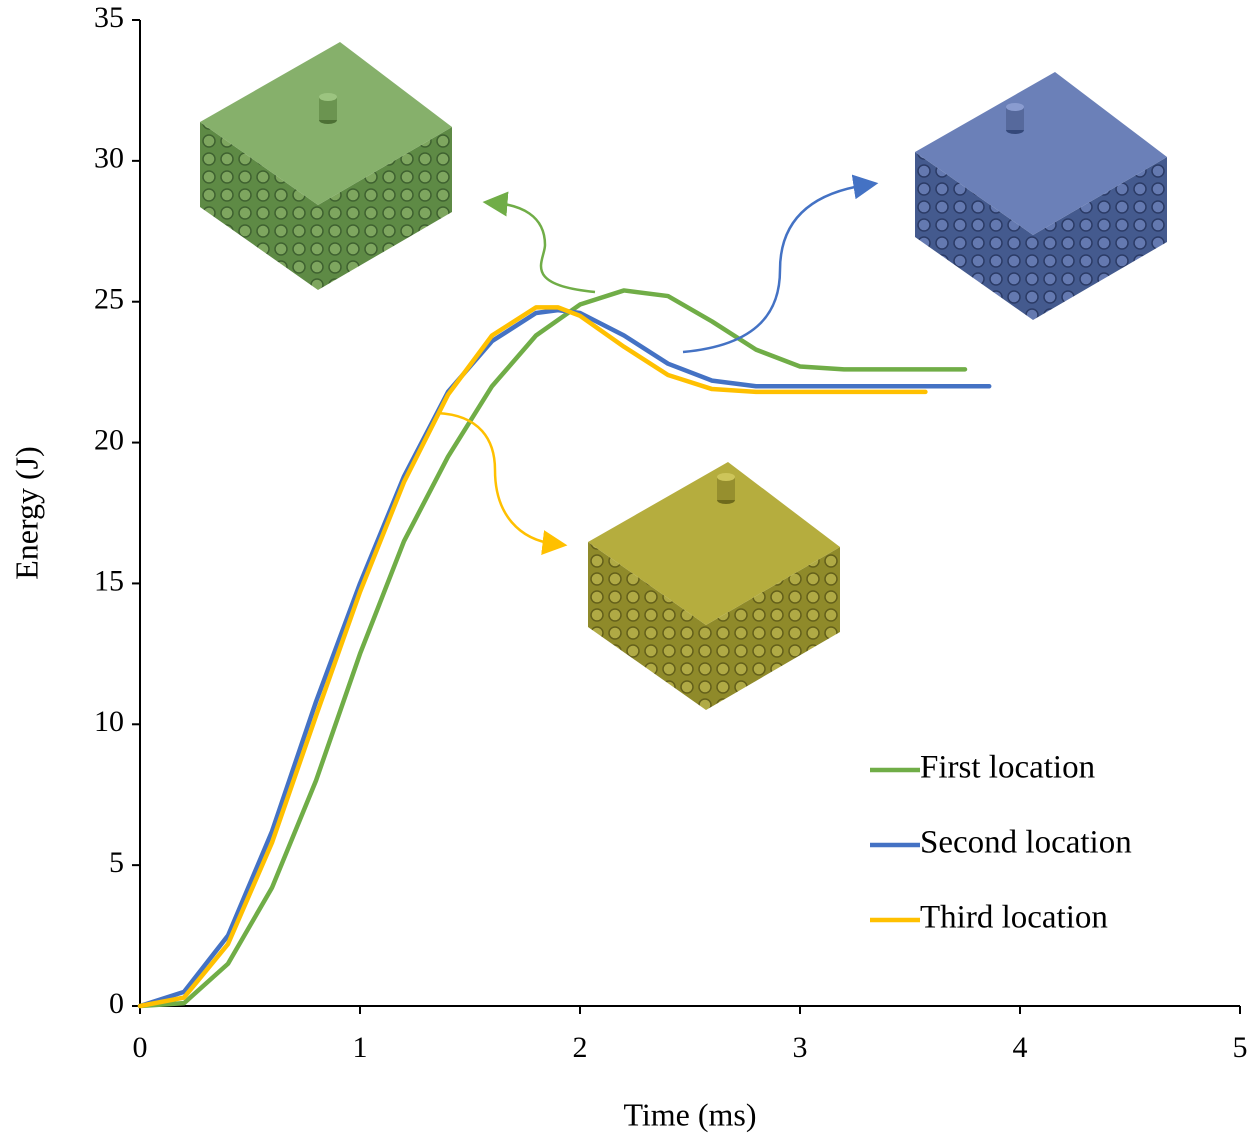 The image size is (1257, 1146). What do you see at coordinates (109, 17) in the screenshot?
I see `y-tick-label: 35` at bounding box center [109, 17].